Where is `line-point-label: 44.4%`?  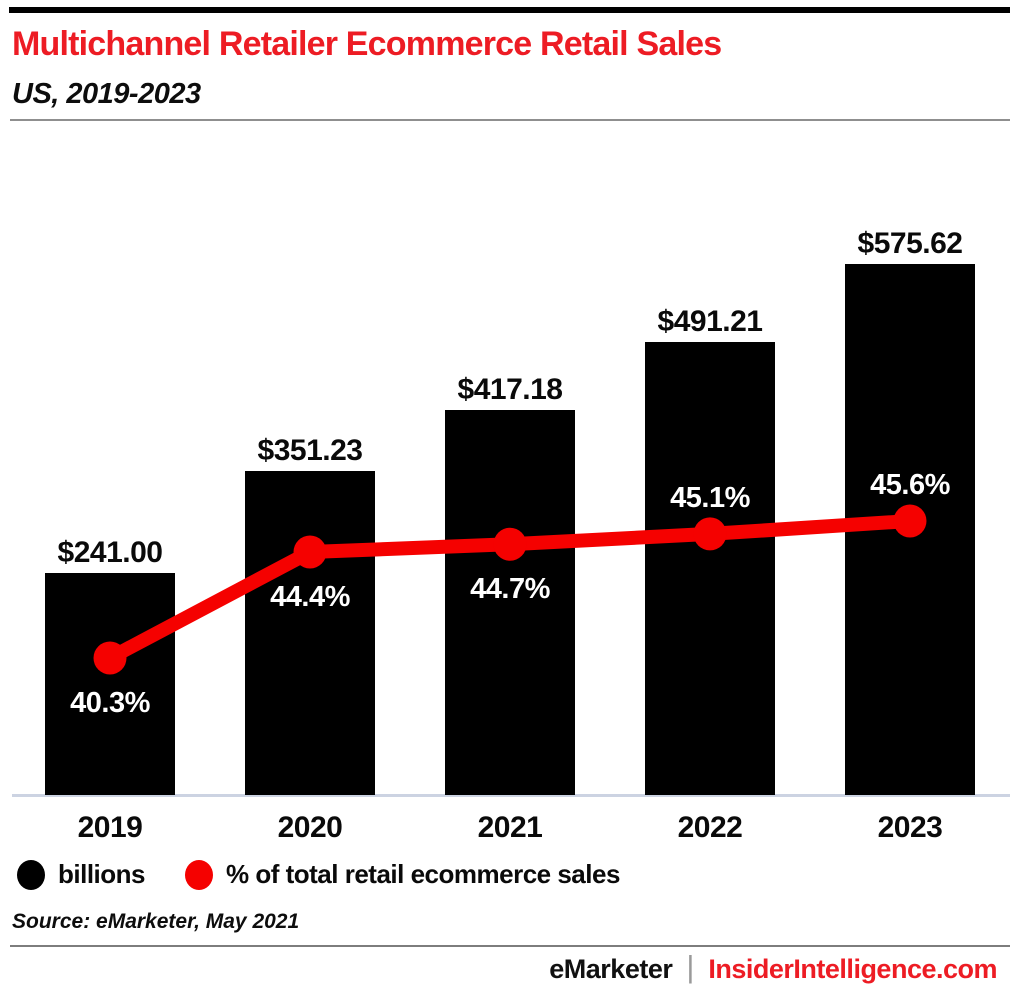
line-point-label: 44.4% is located at coordinates (310, 597).